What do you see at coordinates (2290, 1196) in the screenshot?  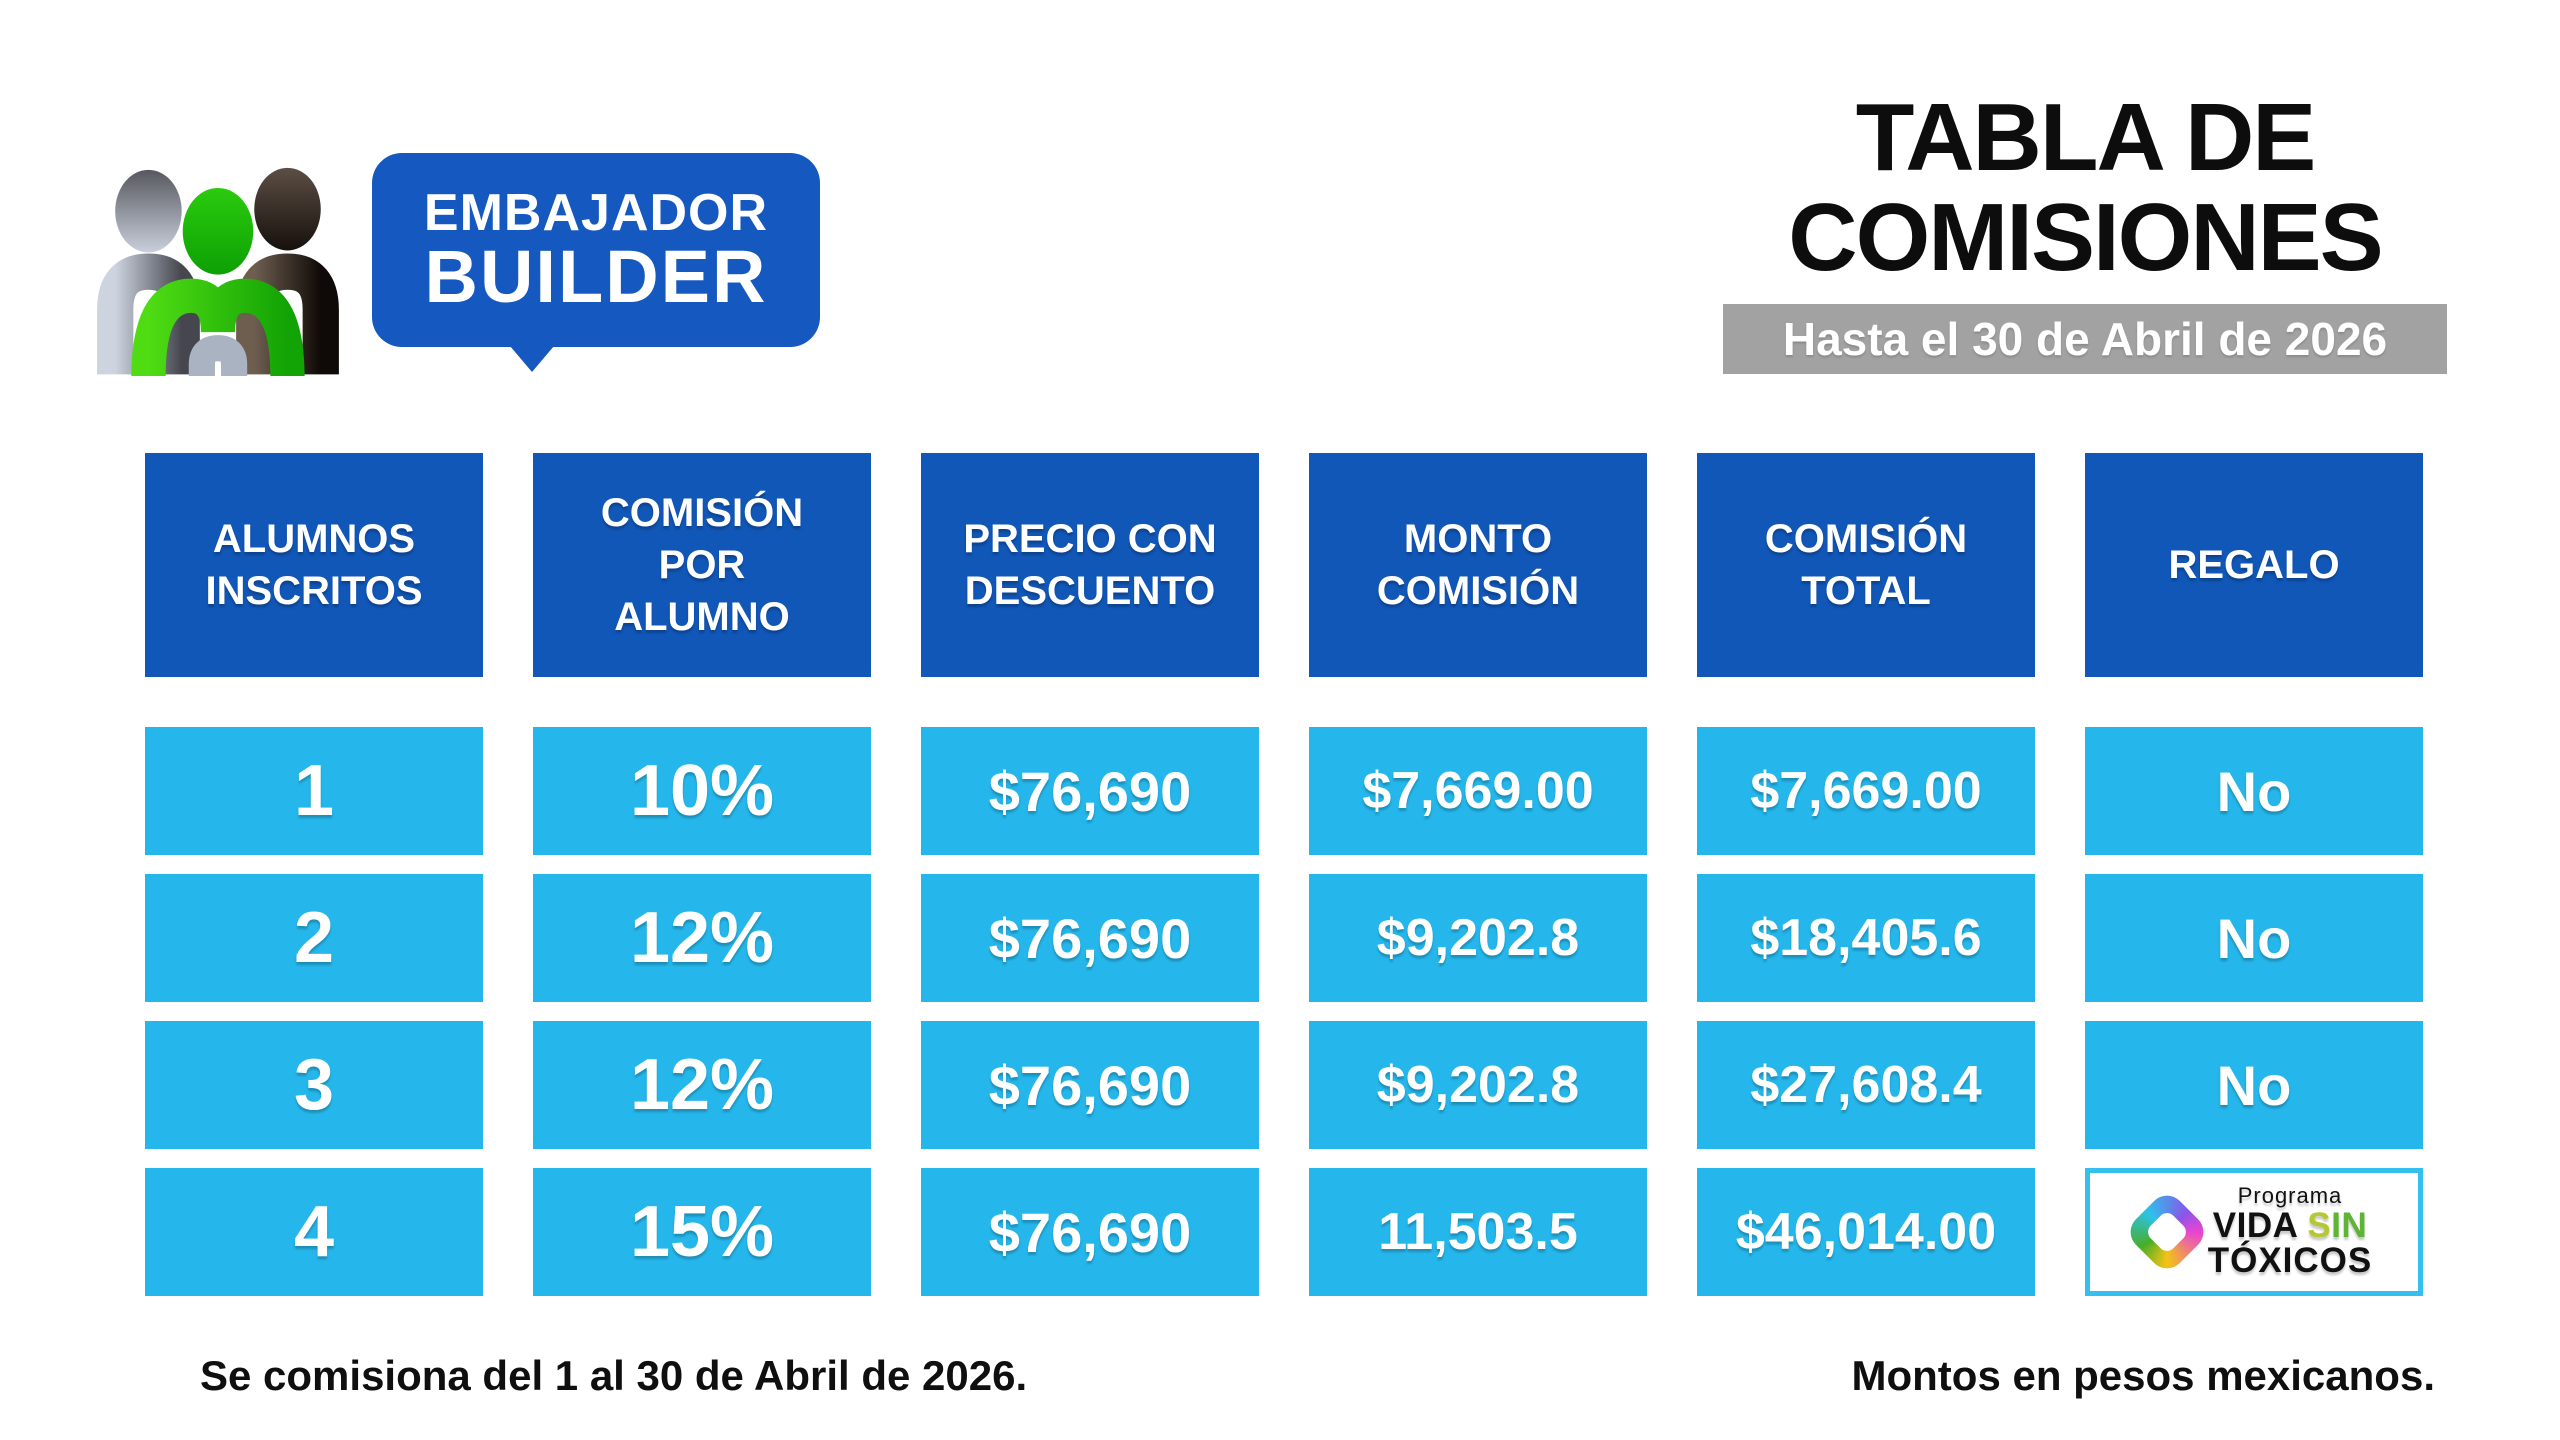 I see `vst-programa-label: Programa` at bounding box center [2290, 1196].